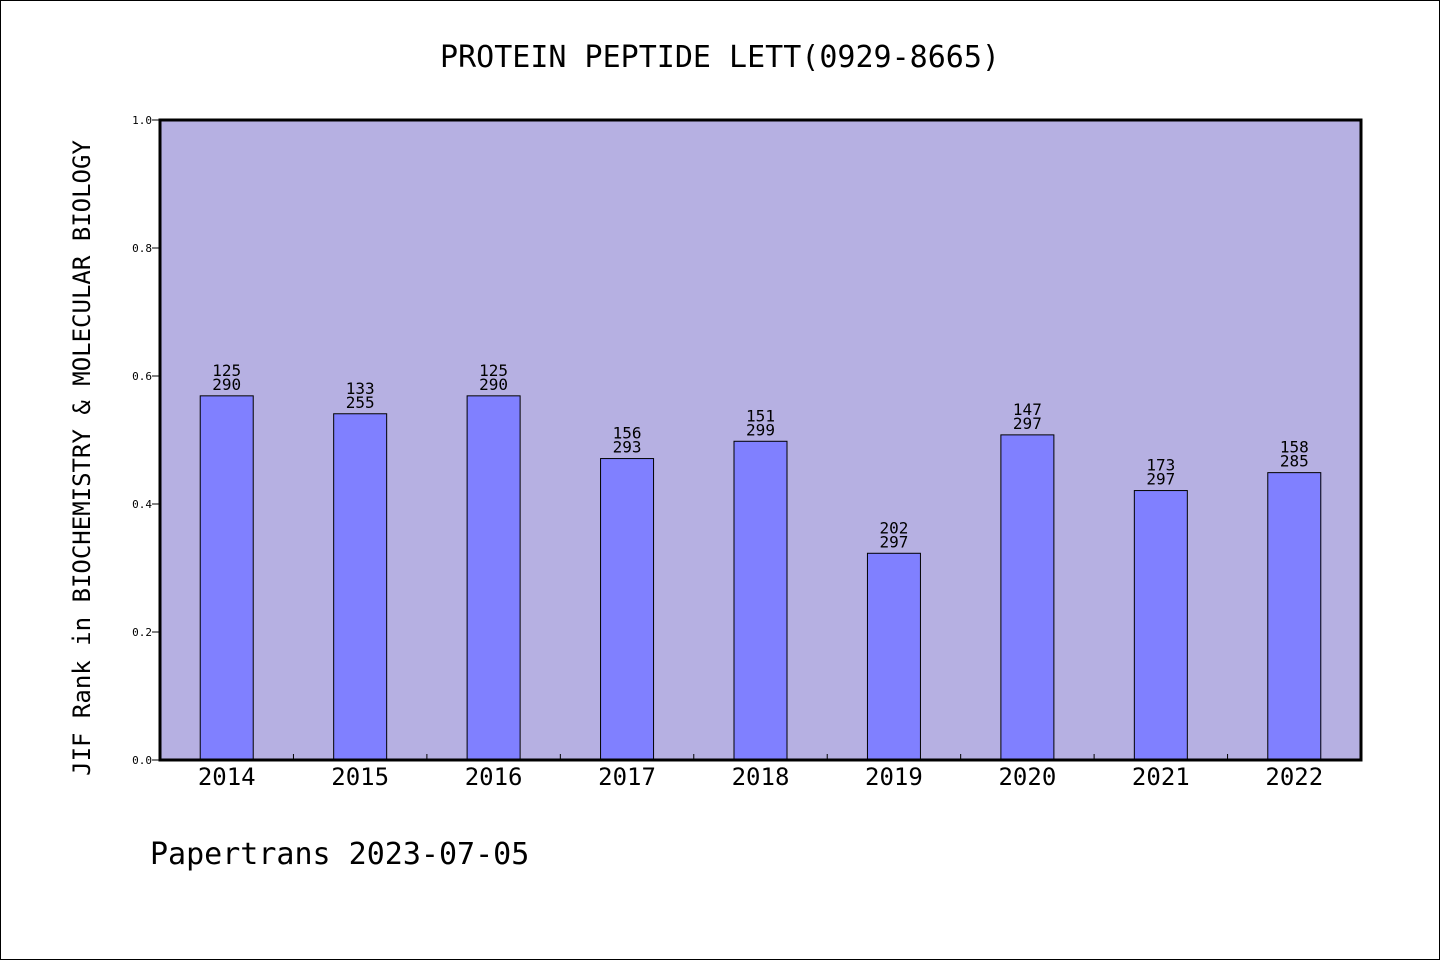  Describe the element at coordinates (227, 777) in the screenshot. I see `x-tick-label: 2014` at that location.